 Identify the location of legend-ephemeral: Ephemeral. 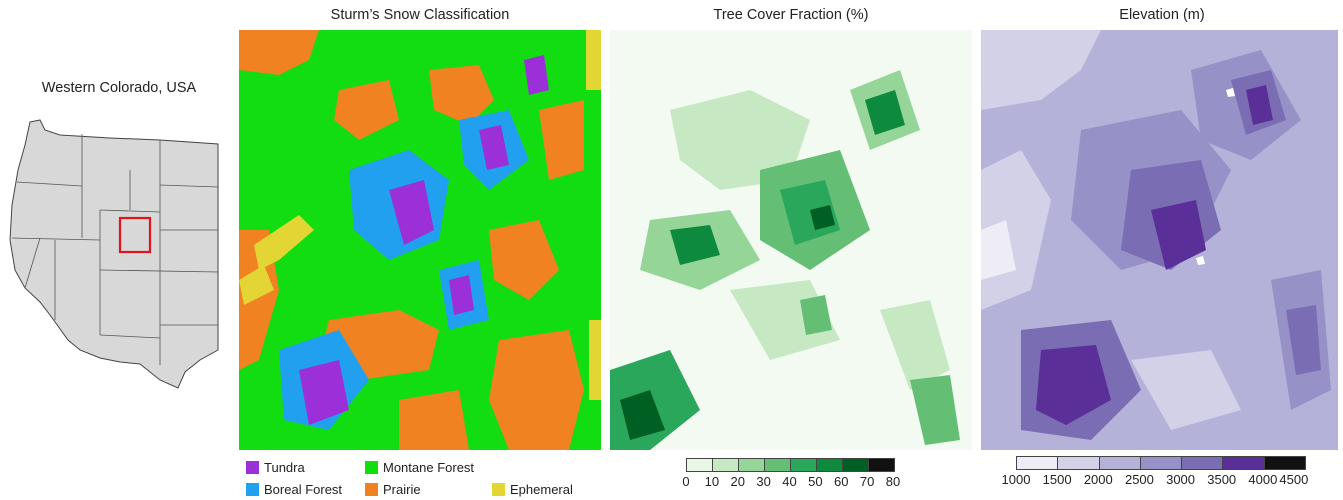
(532, 489).